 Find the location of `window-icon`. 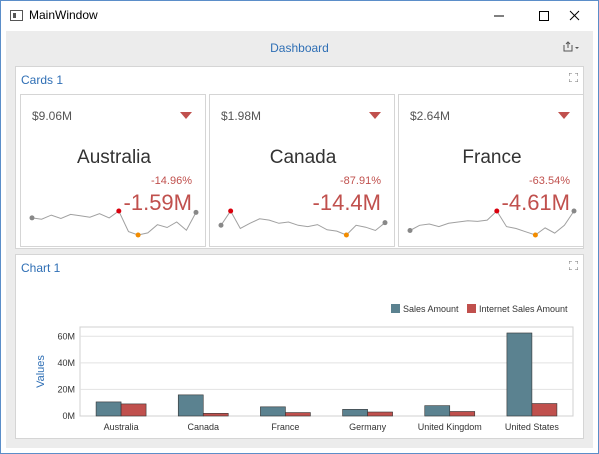

window-icon is located at coordinates (16, 15).